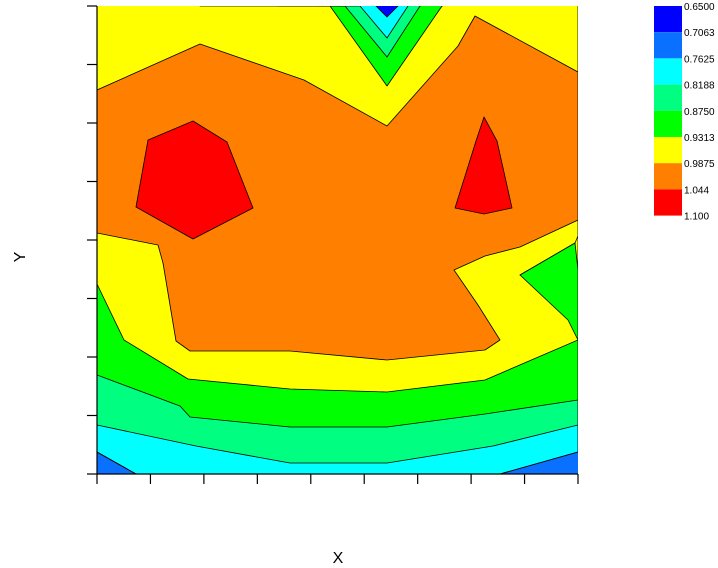  I want to click on contour-peak-left, so click(194, 180).